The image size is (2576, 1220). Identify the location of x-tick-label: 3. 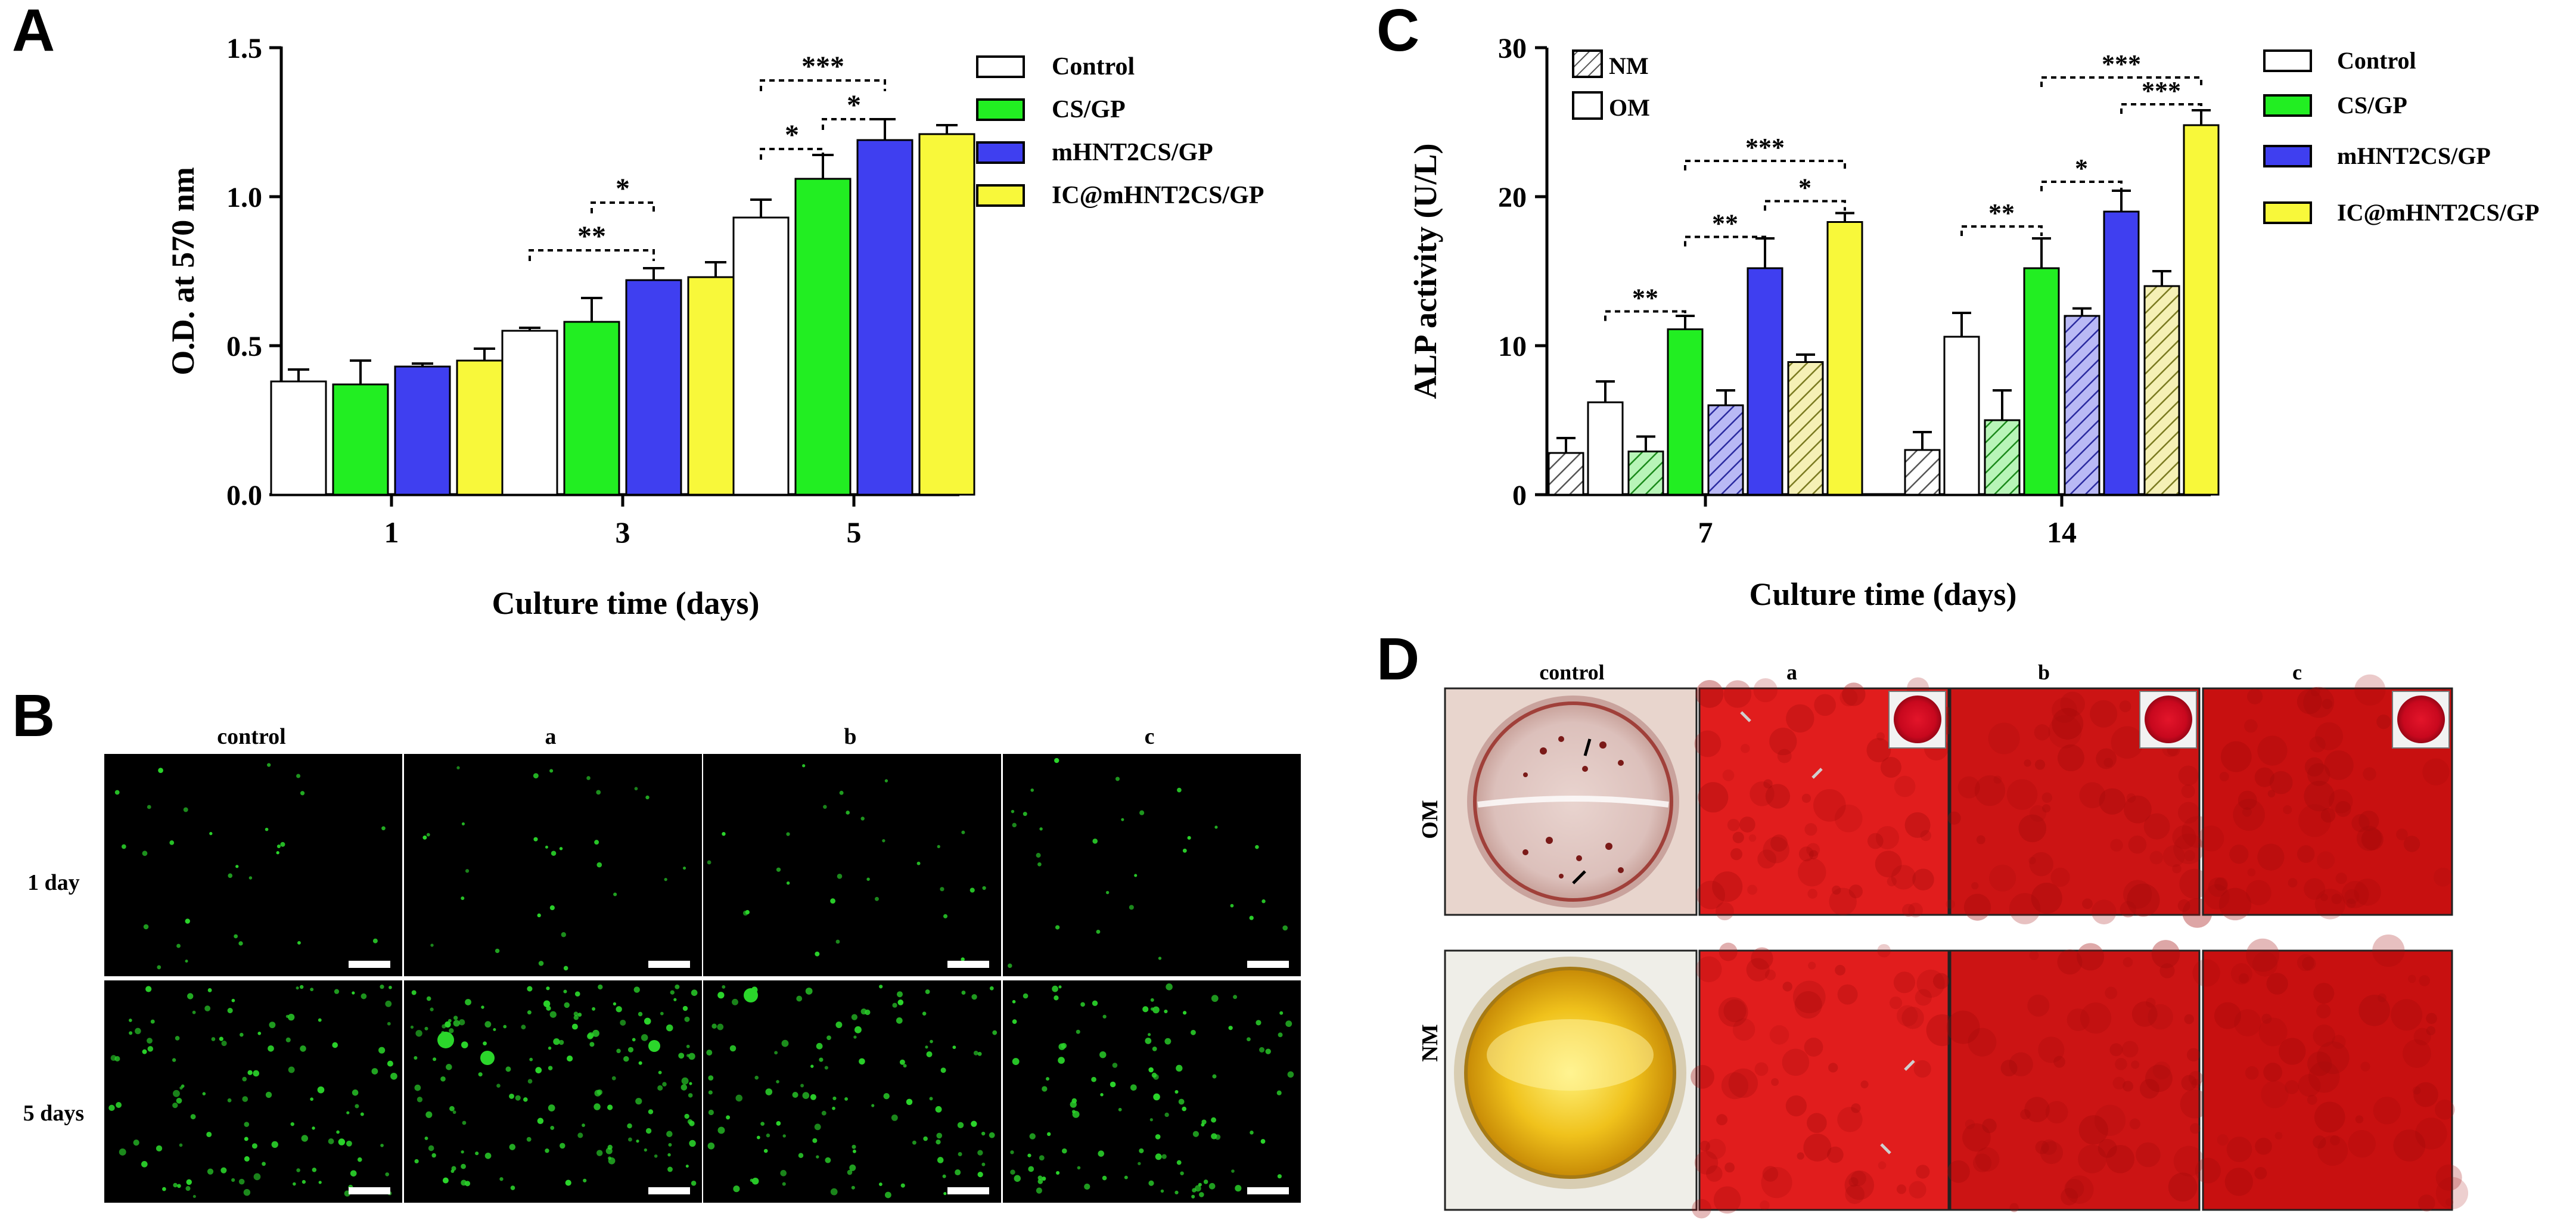
(623, 532).